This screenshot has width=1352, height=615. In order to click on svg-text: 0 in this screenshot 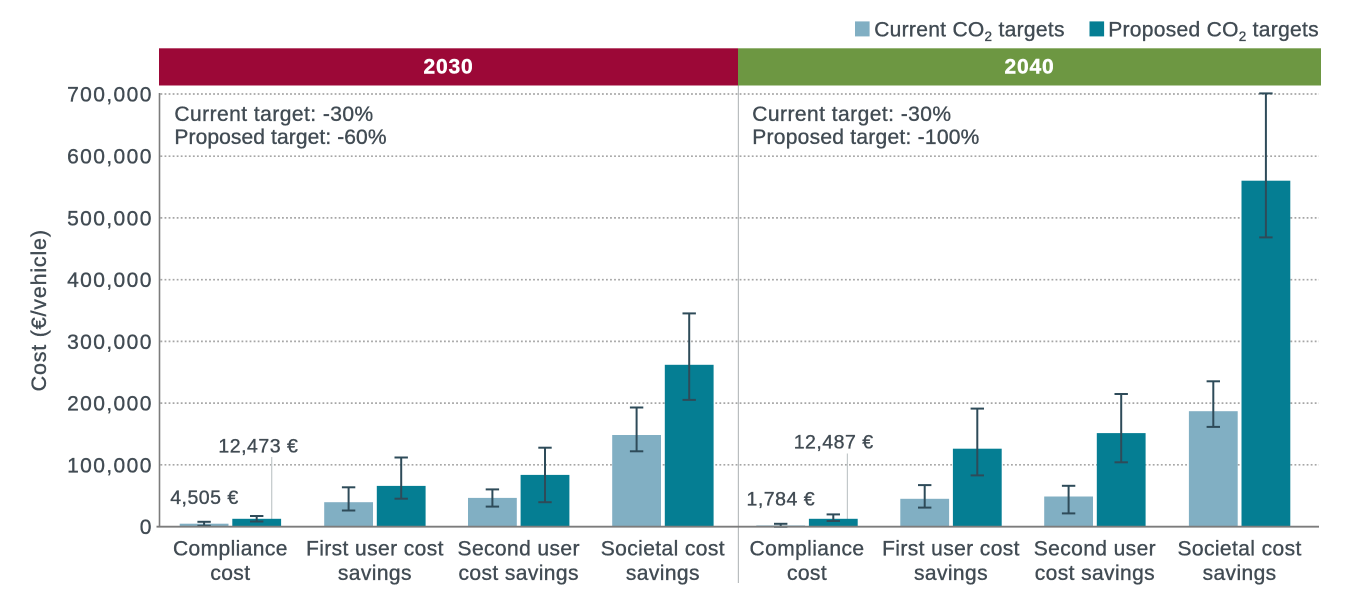, I will do `click(146, 527)`.